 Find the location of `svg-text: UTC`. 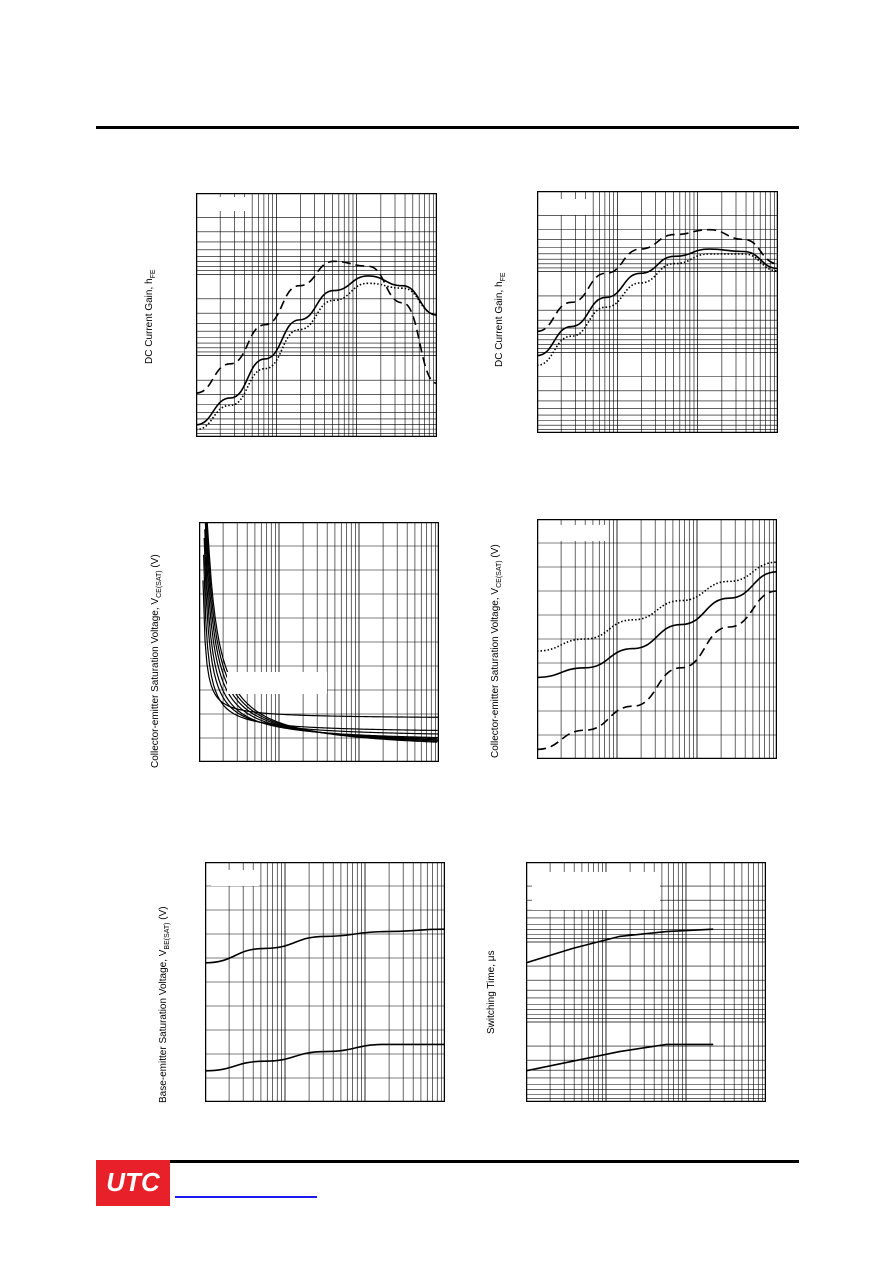

svg-text: UTC is located at coordinates (133, 1182).